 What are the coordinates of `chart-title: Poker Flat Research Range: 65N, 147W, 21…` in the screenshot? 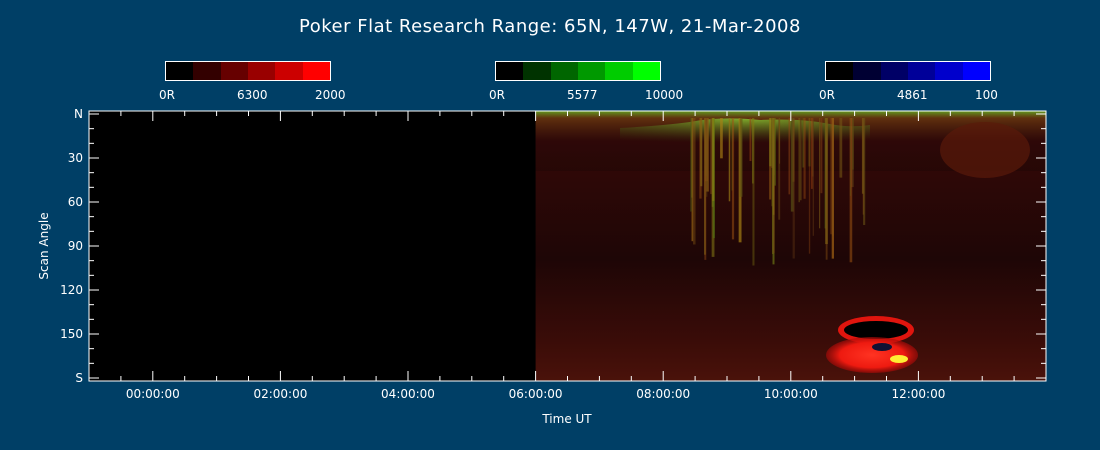 It's located at (550, 26).